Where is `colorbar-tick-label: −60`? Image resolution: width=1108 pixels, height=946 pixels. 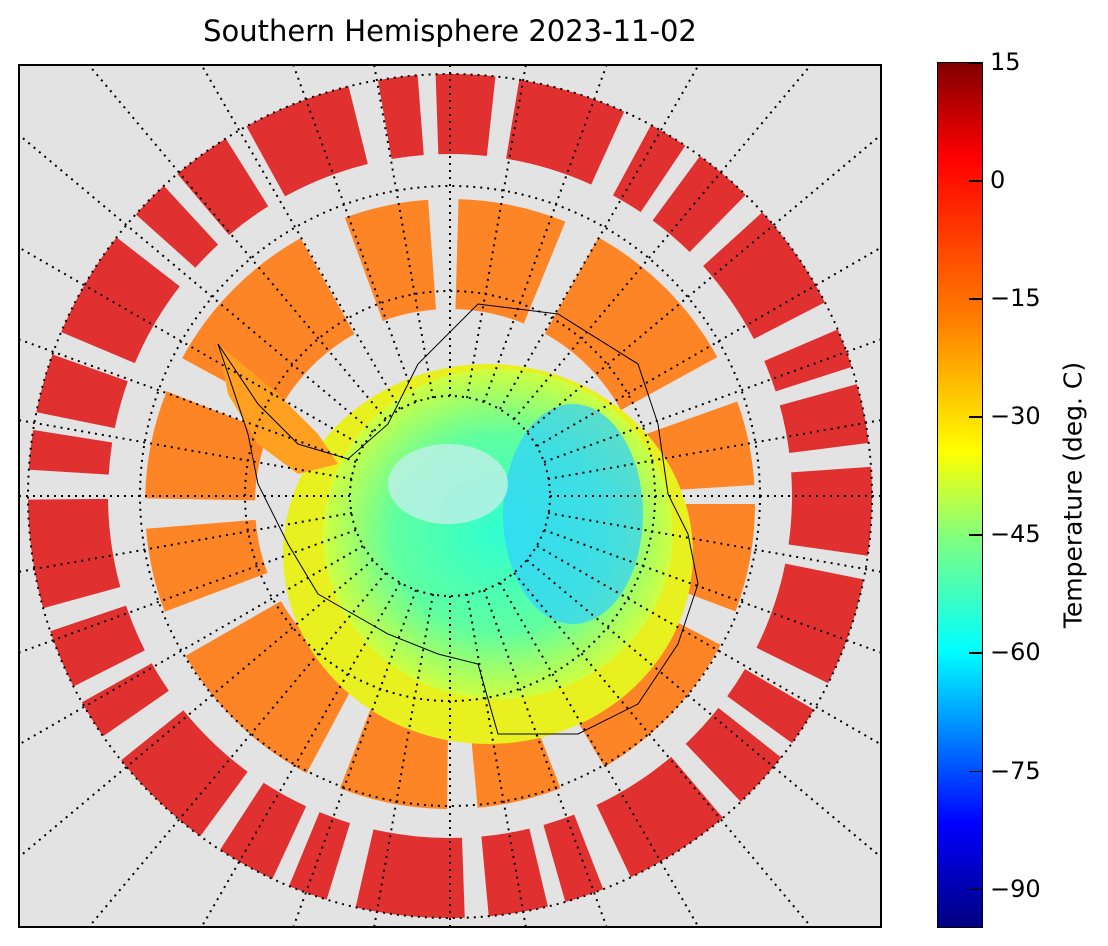 colorbar-tick-label: −60 is located at coordinates (1015, 652).